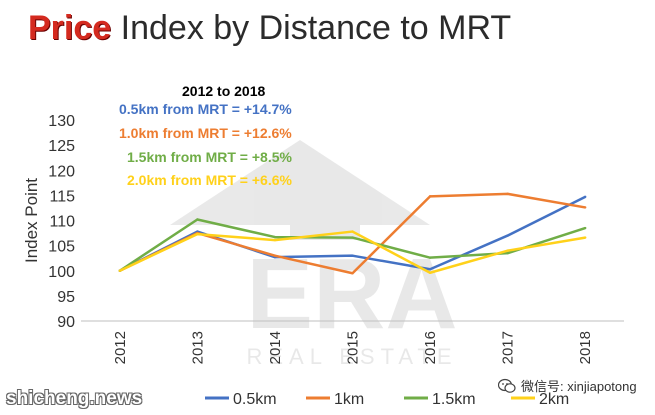 This screenshot has height=415, width=655. What do you see at coordinates (507, 385) in the screenshot?
I see `wechat-icon` at bounding box center [507, 385].